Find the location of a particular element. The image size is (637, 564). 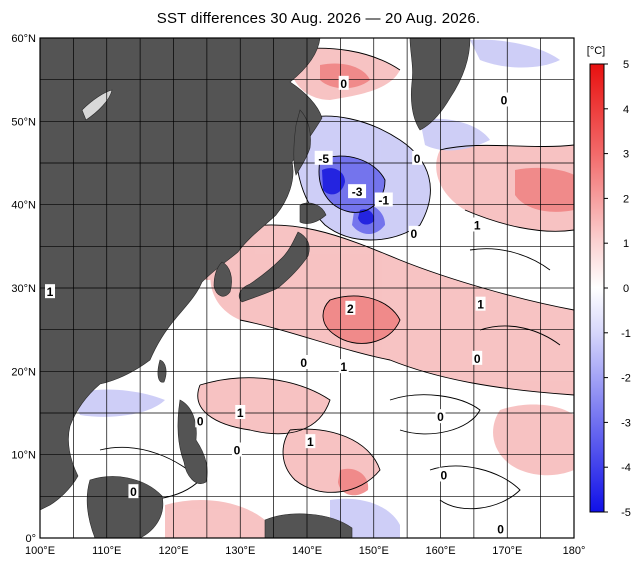

colorbar-tick-label: 2 is located at coordinates (626, 199).